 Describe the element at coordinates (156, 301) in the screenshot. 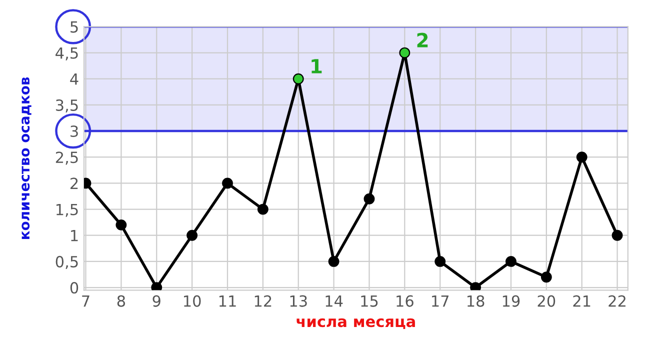

I see `x-tick-label: 9` at that location.